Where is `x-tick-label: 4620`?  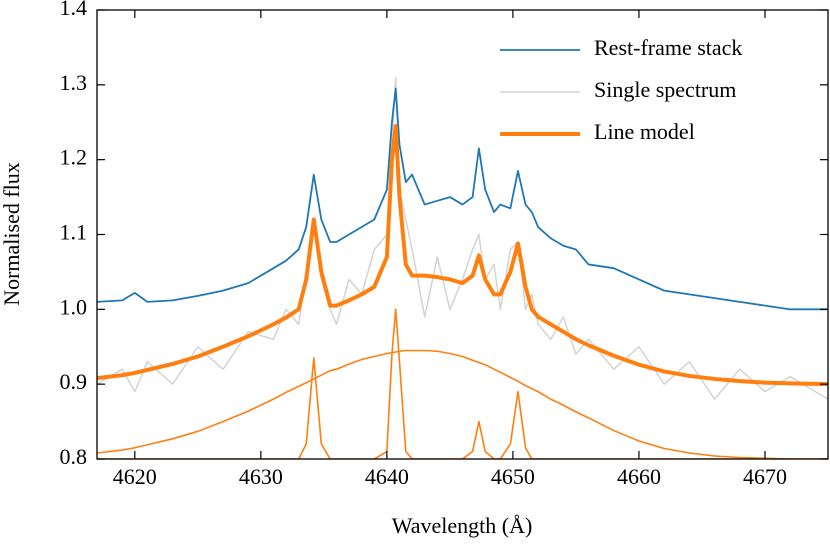
x-tick-label: 4620 is located at coordinates (135, 476).